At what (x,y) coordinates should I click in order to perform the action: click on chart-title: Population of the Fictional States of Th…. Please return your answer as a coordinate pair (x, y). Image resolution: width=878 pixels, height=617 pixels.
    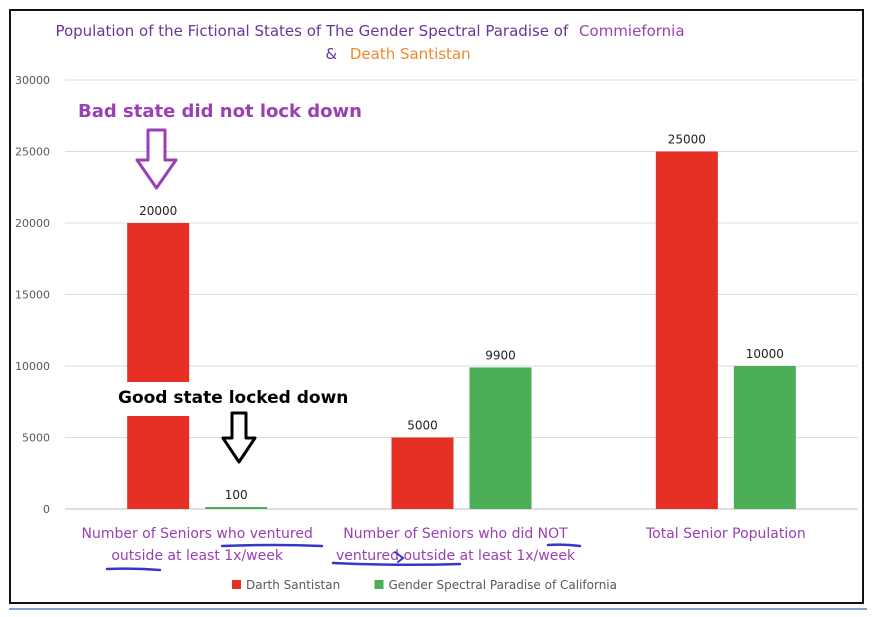
    Looking at the image, I should click on (369, 31).